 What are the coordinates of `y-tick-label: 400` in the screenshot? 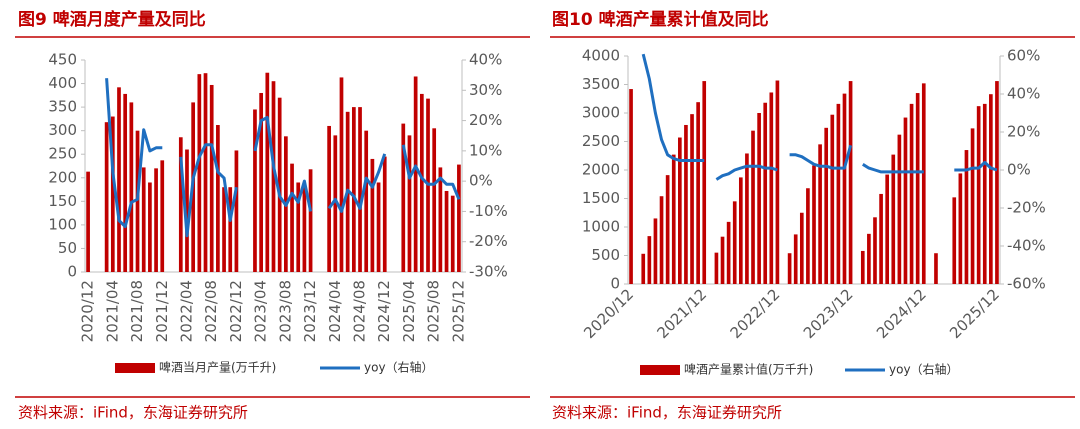 It's located at (62, 83).